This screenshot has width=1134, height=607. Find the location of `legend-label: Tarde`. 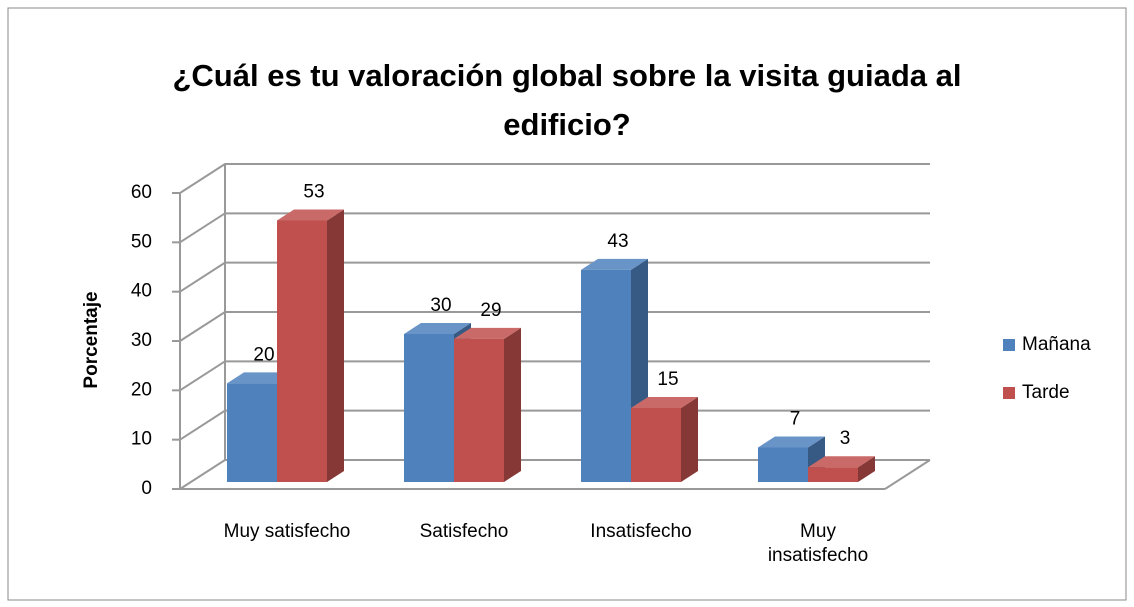

legend-label: Tarde is located at coordinates (1046, 392).